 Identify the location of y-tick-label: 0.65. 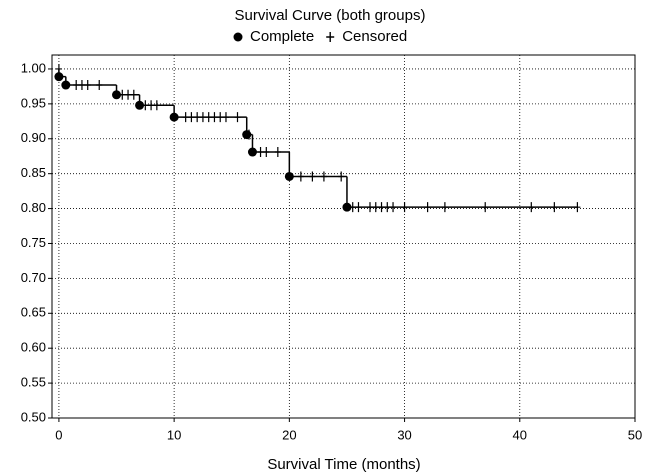
(33, 312).